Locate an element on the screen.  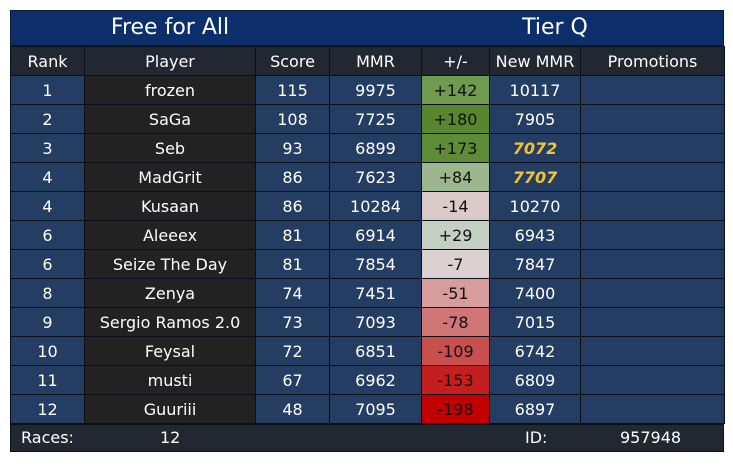
table-row: 4 MadGrit 86 7623 +84 7707 is located at coordinates (367, 177).